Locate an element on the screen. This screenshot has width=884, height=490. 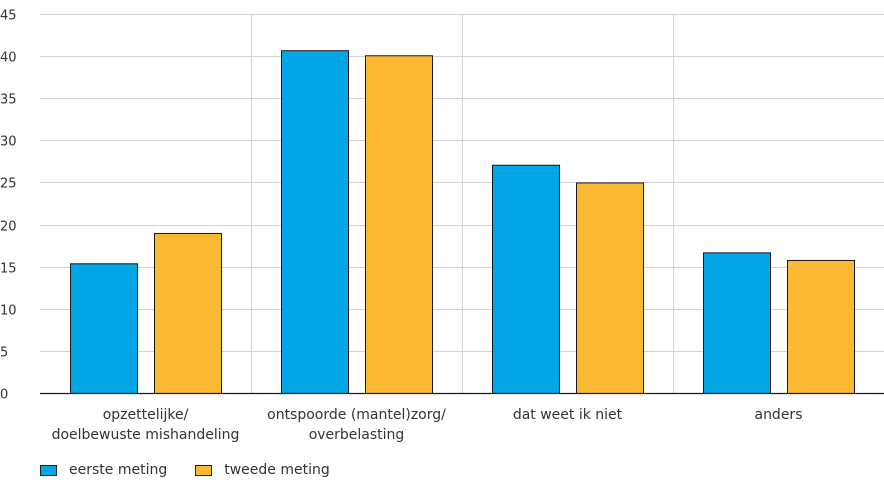
y-tick-label: 0 is located at coordinates (4, 395).